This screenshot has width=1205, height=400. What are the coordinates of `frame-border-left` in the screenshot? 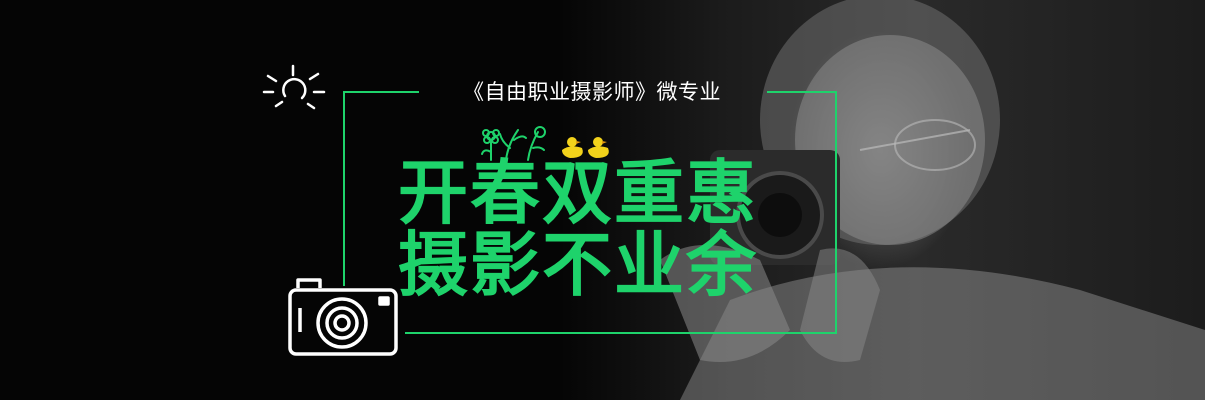 It's located at (344, 188).